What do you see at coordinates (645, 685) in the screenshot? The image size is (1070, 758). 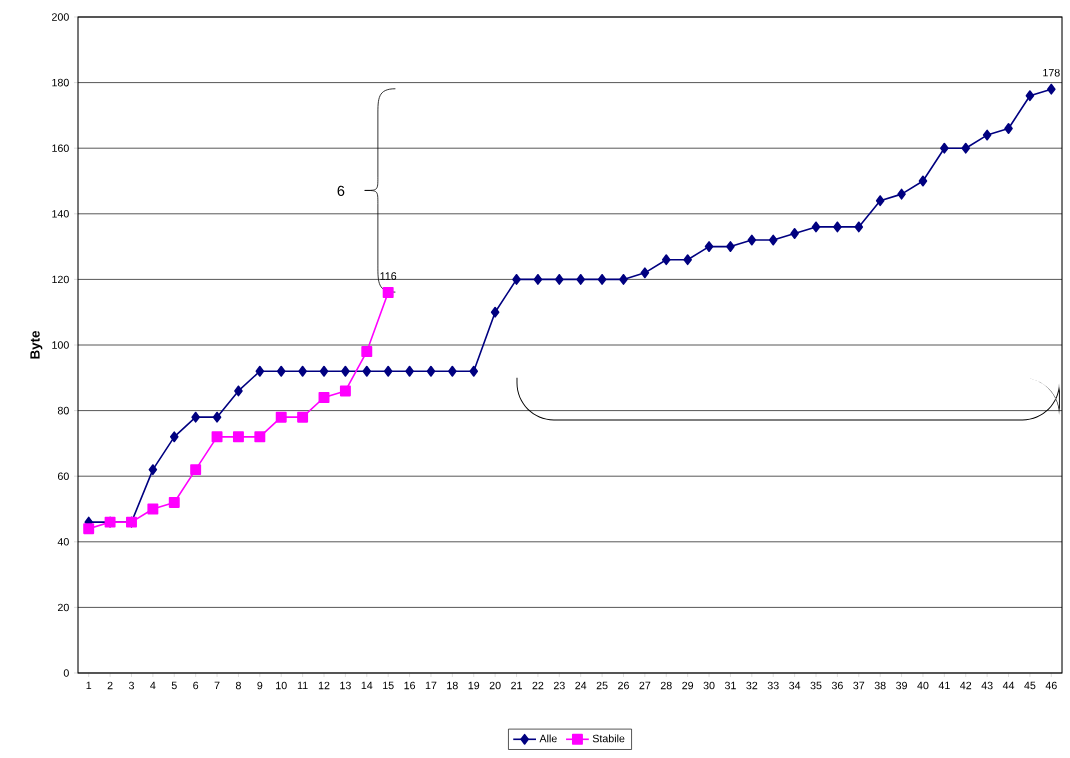 I see `x-tick-label: 27` at bounding box center [645, 685].